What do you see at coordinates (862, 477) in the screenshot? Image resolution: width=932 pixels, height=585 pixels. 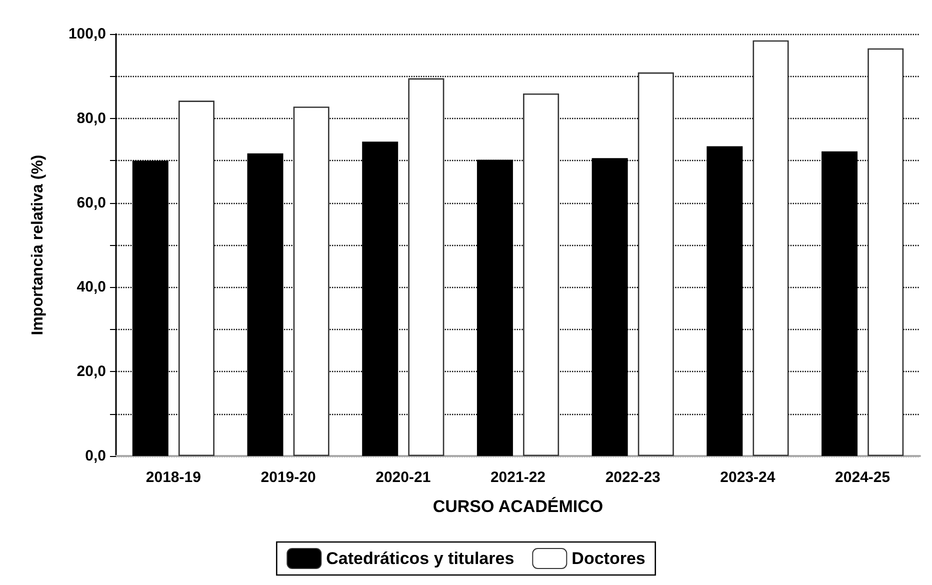 I see `x-tick-label: 2024-25` at bounding box center [862, 477].